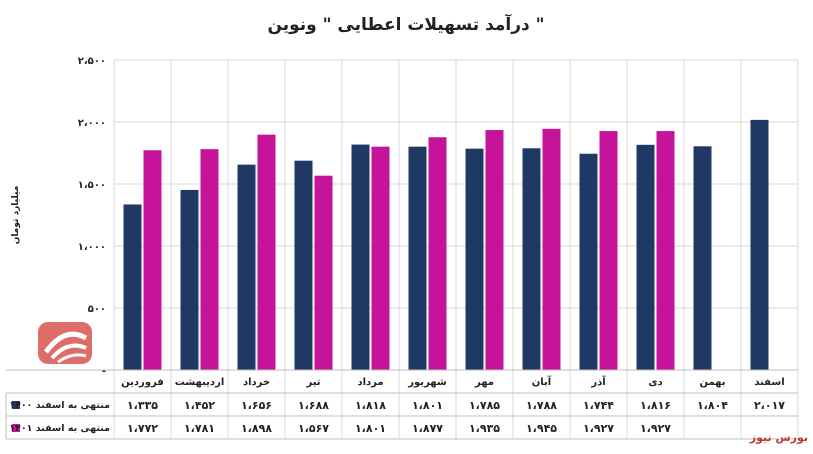  Describe the element at coordinates (712, 405) in the screenshot. I see `data-label: ۱،۸۰۴` at that location.